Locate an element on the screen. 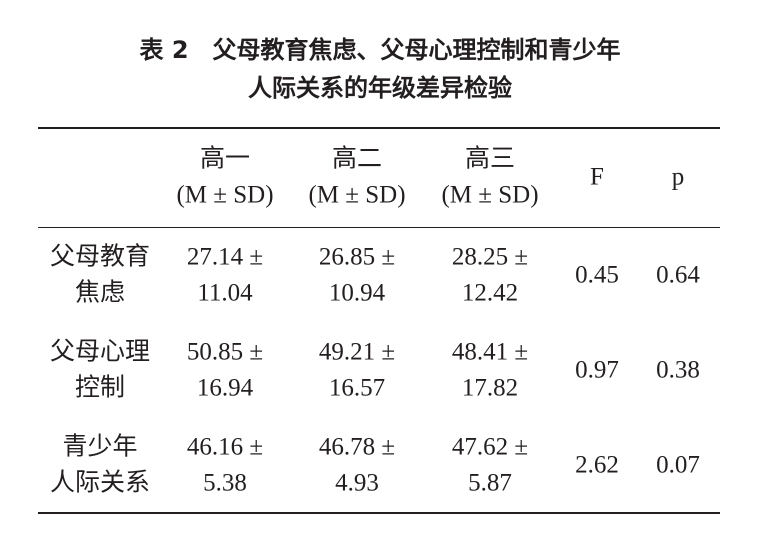  table-cell: 16.57 is located at coordinates (357, 388).